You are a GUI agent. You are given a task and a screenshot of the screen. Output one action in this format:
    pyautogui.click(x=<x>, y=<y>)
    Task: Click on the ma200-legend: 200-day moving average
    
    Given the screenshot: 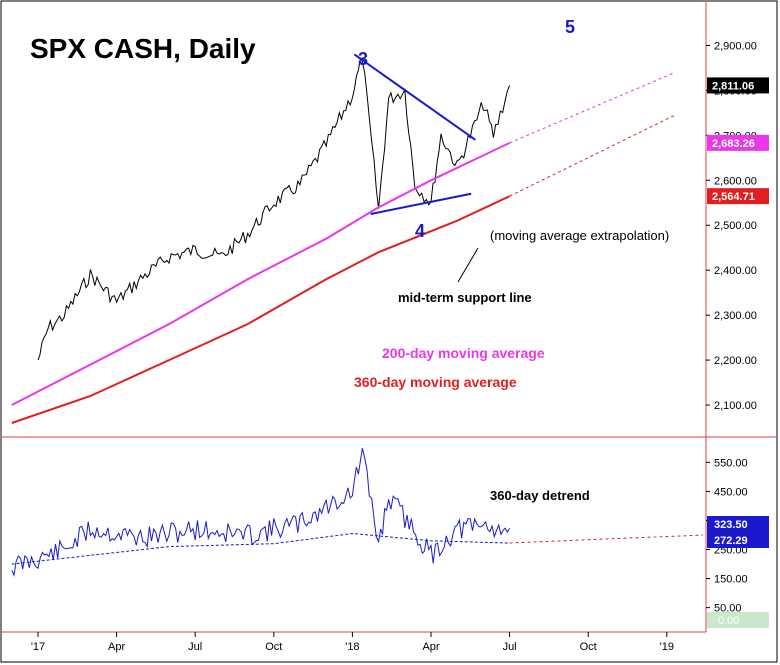 What is the action you would take?
    pyautogui.click(x=463, y=353)
    